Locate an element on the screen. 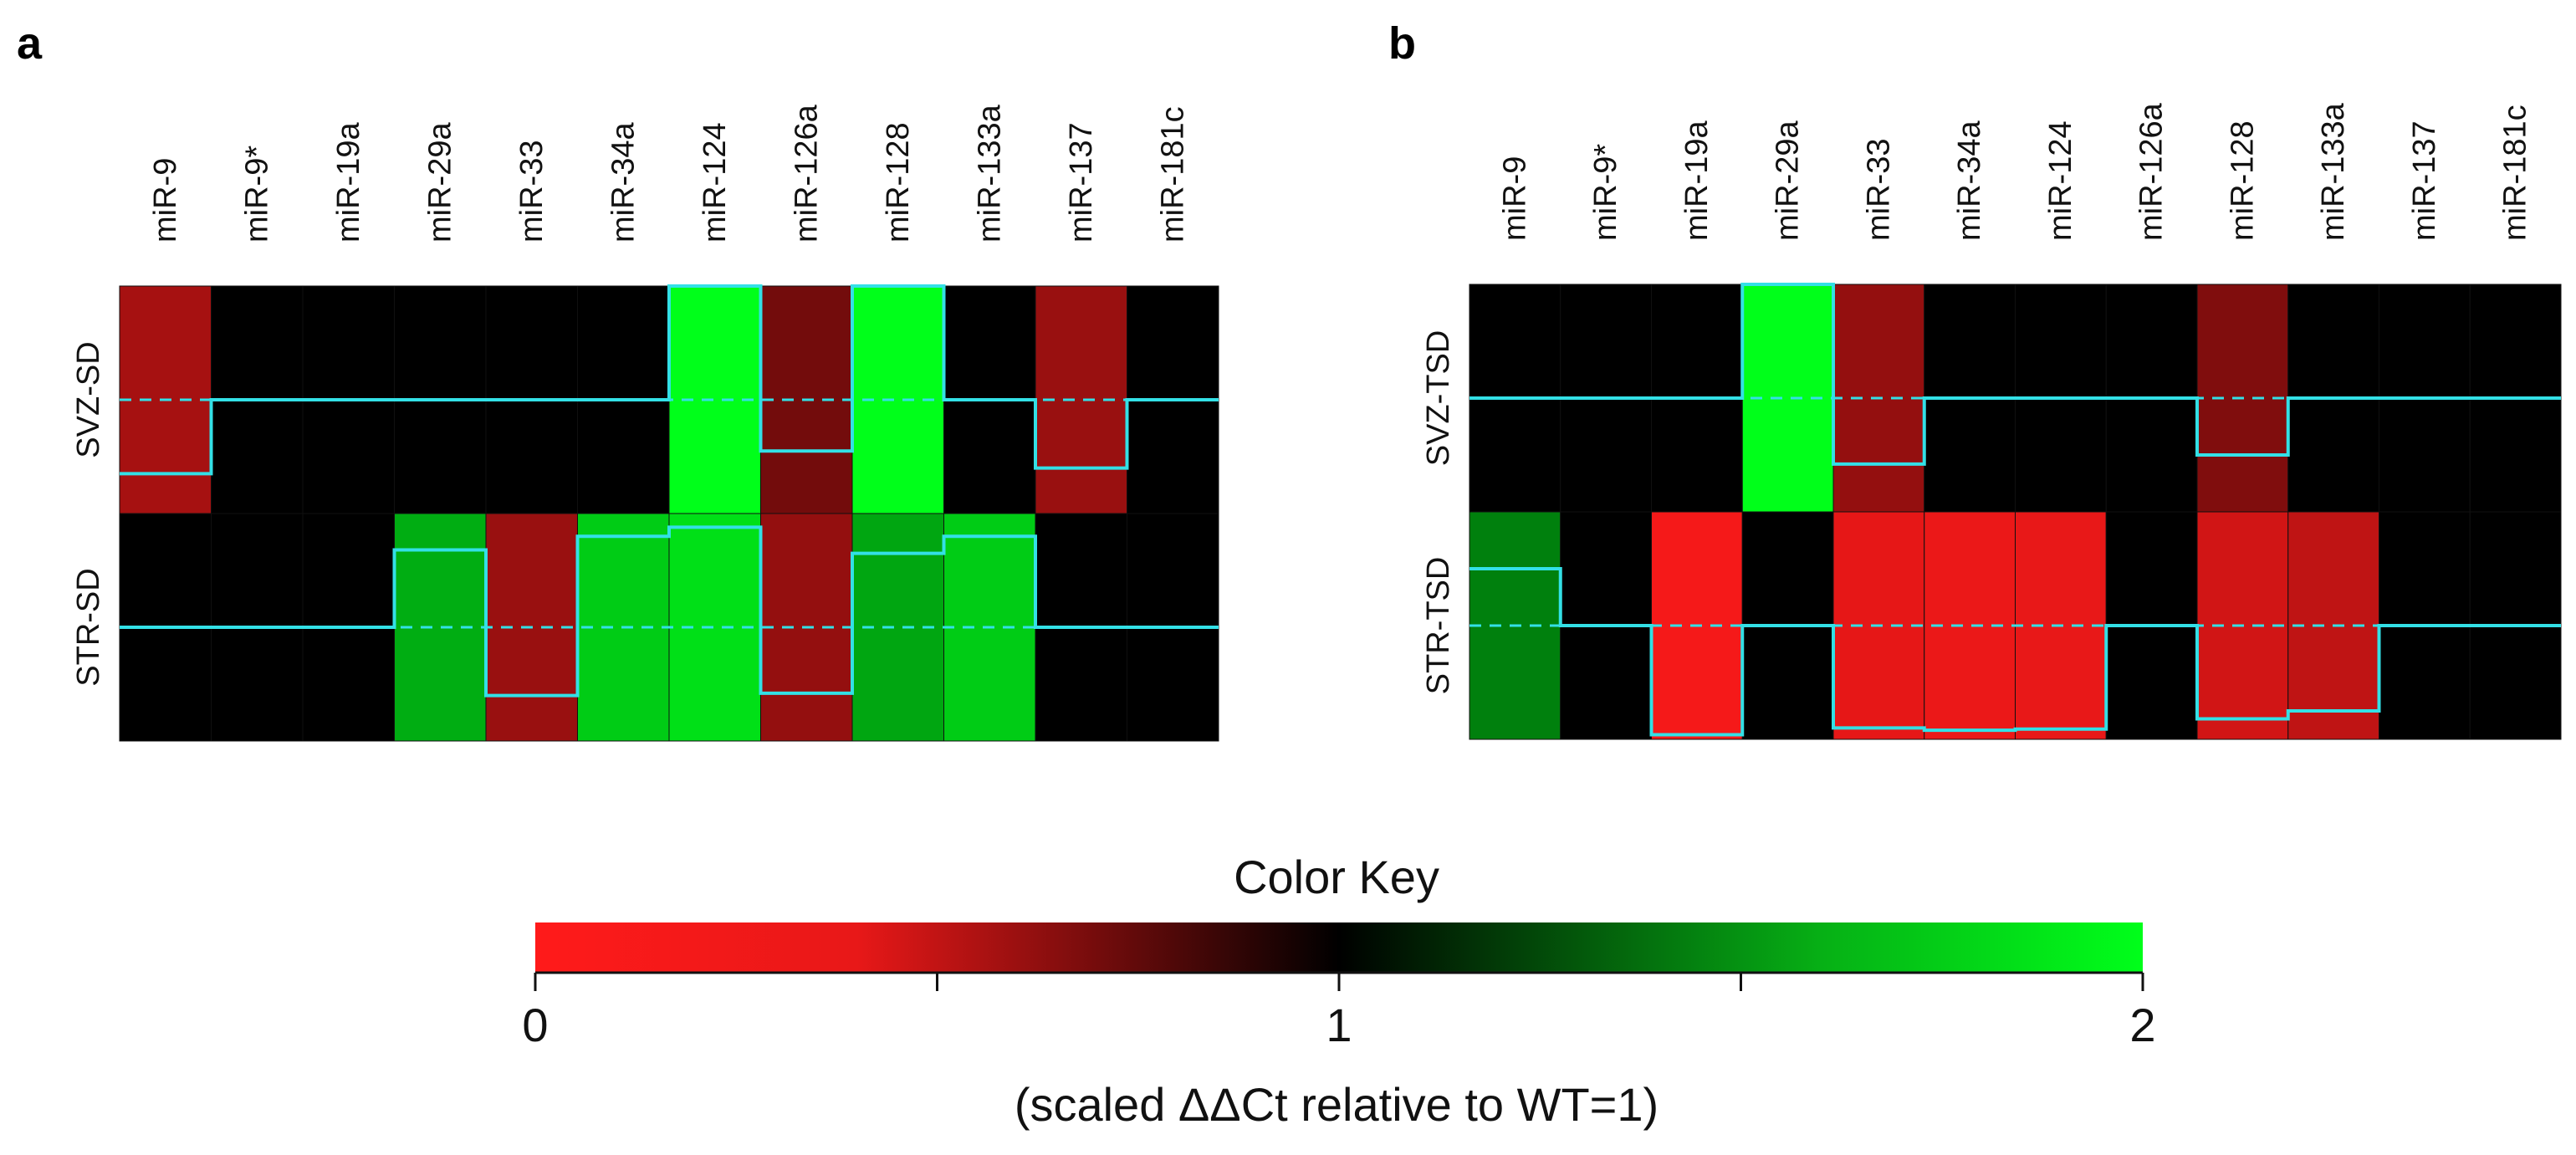  trace-line-str-sd is located at coordinates (669, 611).